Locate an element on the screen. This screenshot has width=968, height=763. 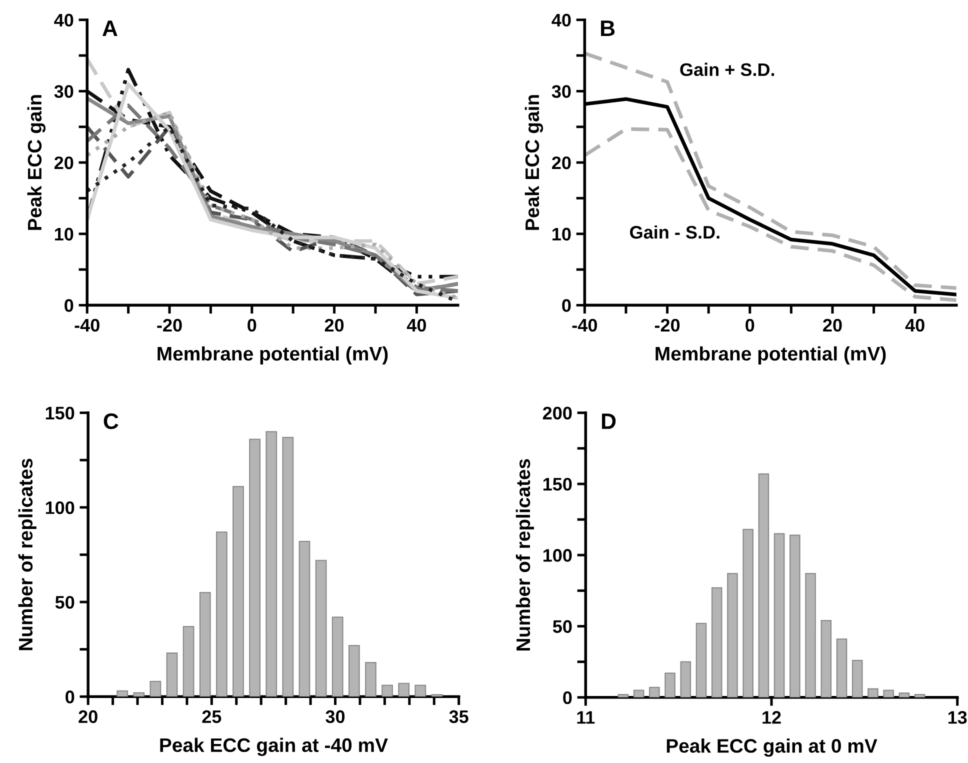
chart-title: B is located at coordinates (608, 28).